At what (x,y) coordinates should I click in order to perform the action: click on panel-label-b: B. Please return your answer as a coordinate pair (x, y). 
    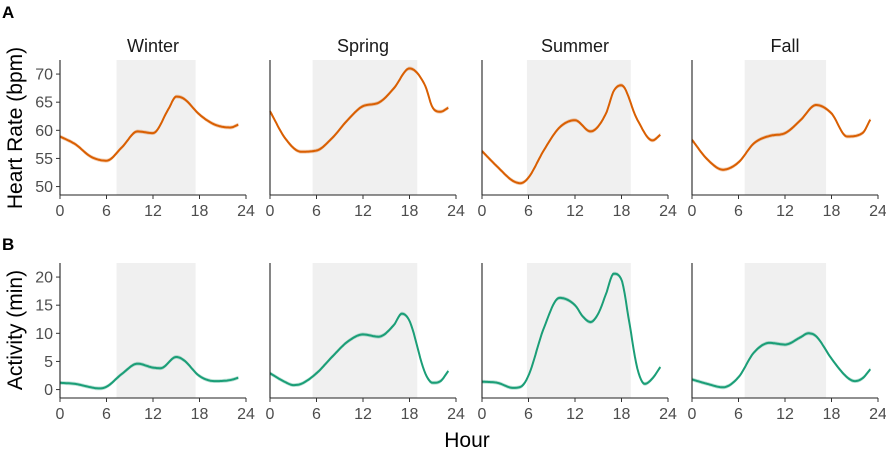
    Looking at the image, I should click on (8, 244).